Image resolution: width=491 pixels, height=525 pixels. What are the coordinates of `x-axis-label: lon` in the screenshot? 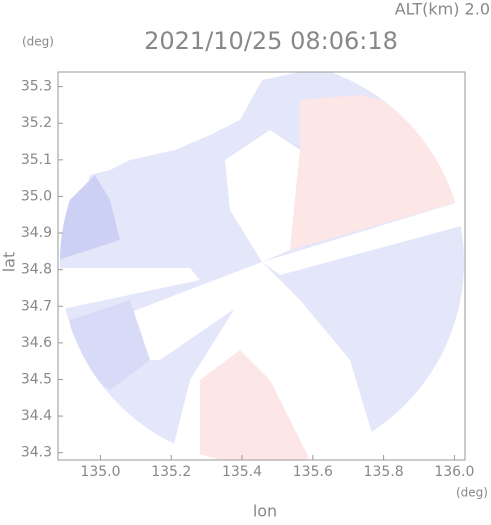 It's located at (265, 511).